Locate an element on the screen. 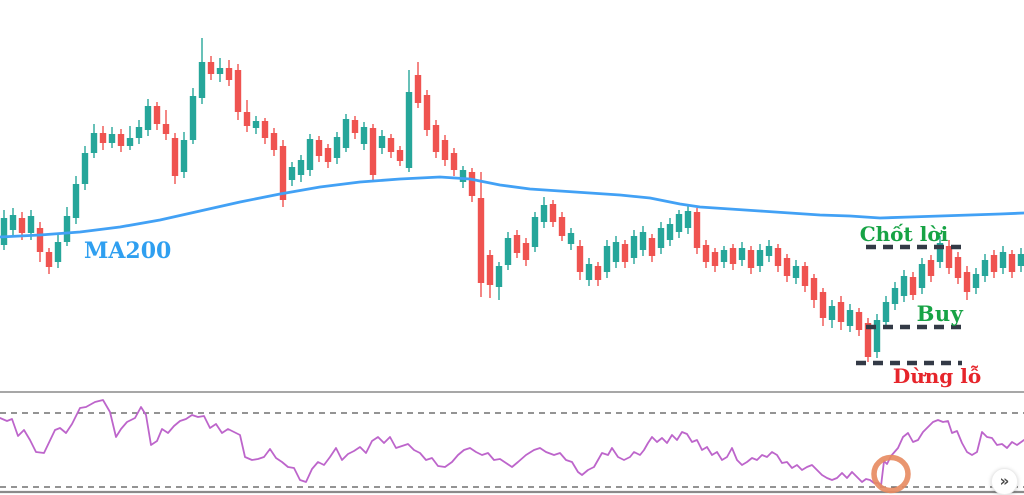  expand-more-button: » is located at coordinates (1004, 481).